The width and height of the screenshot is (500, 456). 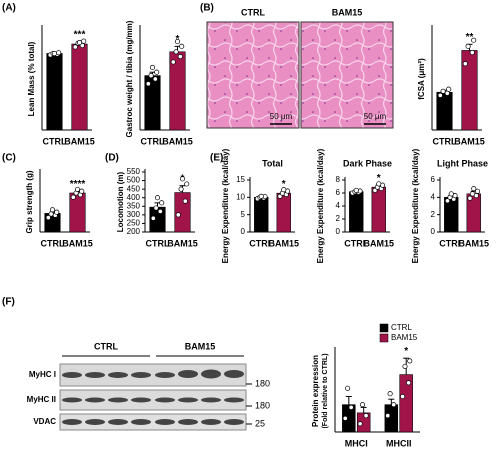 I want to click on chart-title: Dark Phase, so click(x=367, y=163).